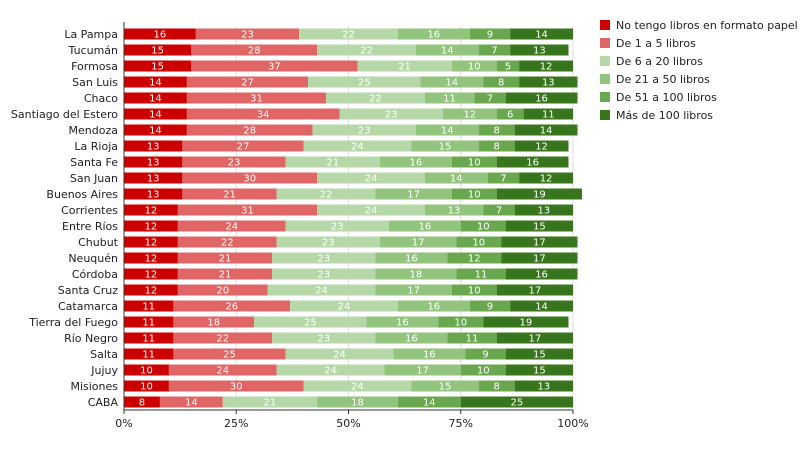 This screenshot has width=800, height=449. What do you see at coordinates (88, 290) in the screenshot?
I see `category-label: Santa Cruz` at bounding box center [88, 290].